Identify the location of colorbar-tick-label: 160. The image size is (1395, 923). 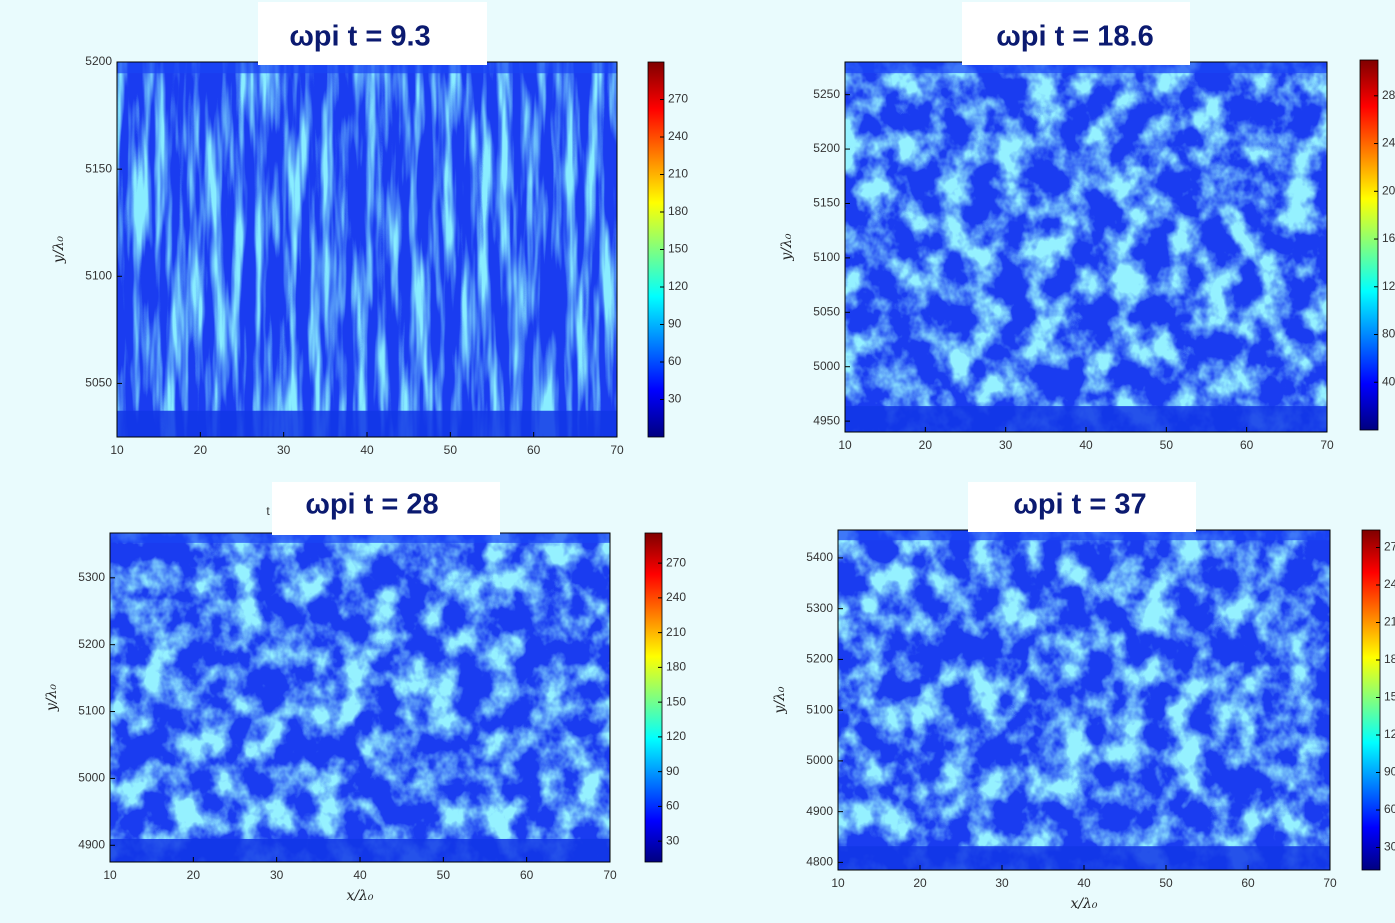
(1388, 238).